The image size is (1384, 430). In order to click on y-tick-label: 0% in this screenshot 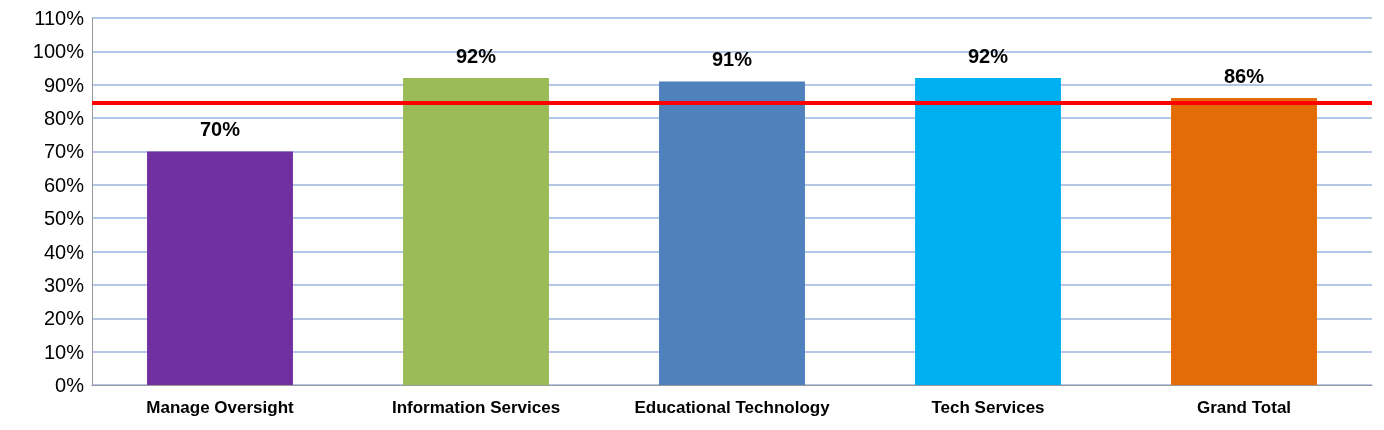, I will do `click(70, 385)`.